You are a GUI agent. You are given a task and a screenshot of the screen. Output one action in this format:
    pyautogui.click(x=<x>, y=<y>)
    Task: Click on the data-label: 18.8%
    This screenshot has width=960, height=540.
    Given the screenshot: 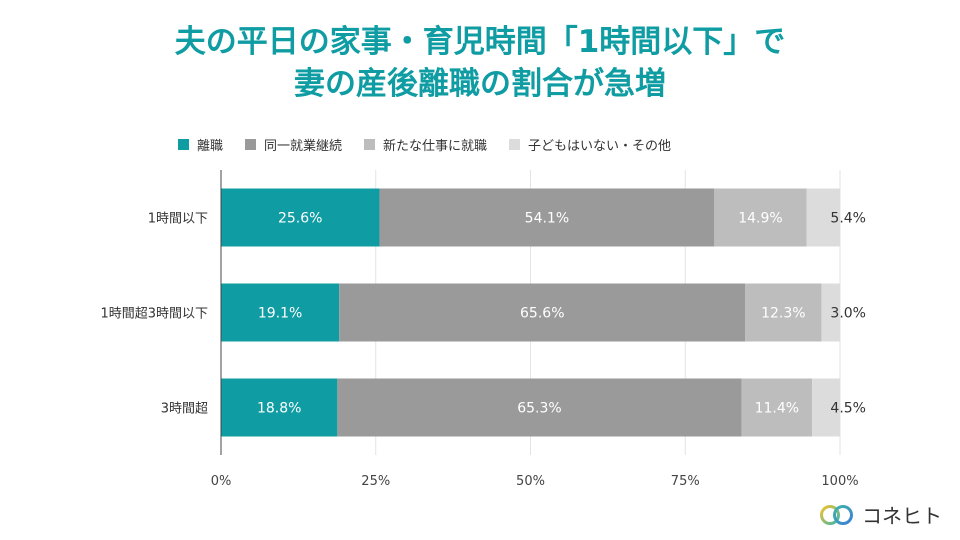 What is the action you would take?
    pyautogui.click(x=279, y=409)
    